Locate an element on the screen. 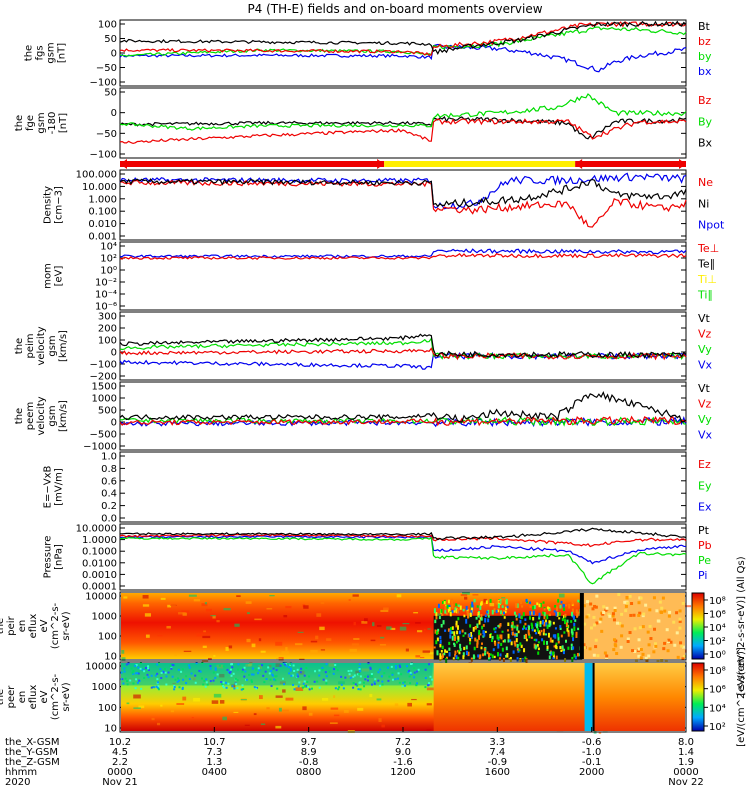 The width and height of the screenshot is (750, 804). ylabel-line: the is located at coordinates (19, 123).